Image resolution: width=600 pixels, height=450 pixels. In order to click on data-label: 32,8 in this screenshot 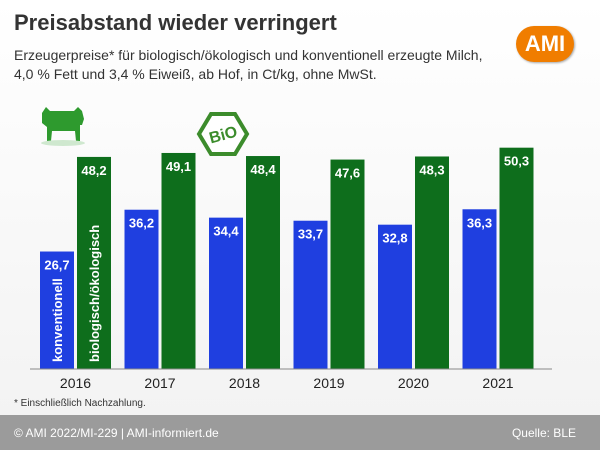, I will do `click(394, 238)`.